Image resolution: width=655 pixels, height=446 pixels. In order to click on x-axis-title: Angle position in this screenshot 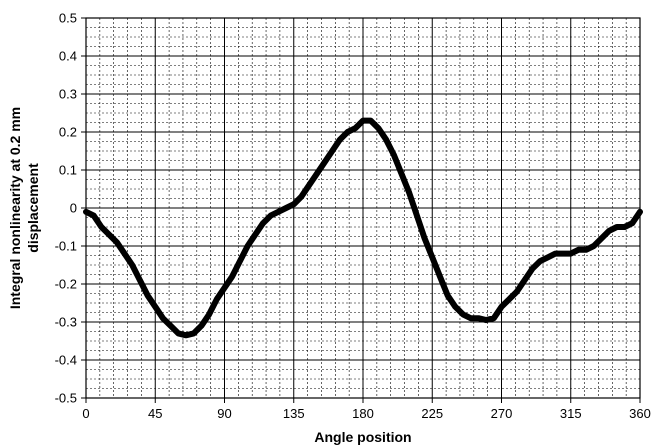, I will do `click(362, 437)`.